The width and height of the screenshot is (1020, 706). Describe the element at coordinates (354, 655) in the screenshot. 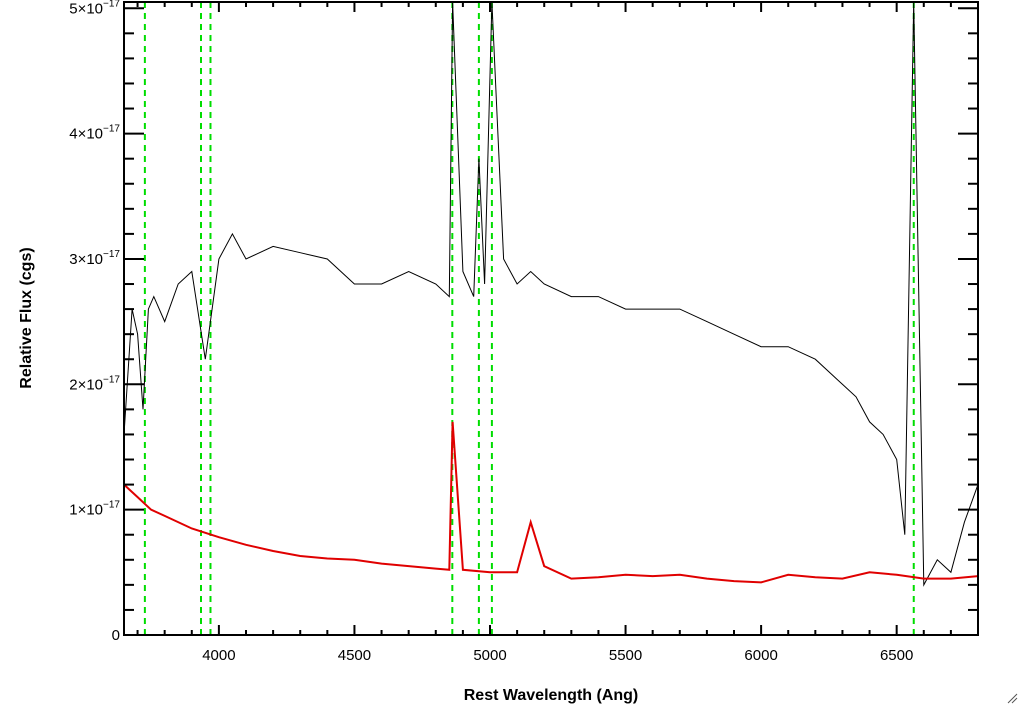

I see `x-tick-label: 4500` at that location.